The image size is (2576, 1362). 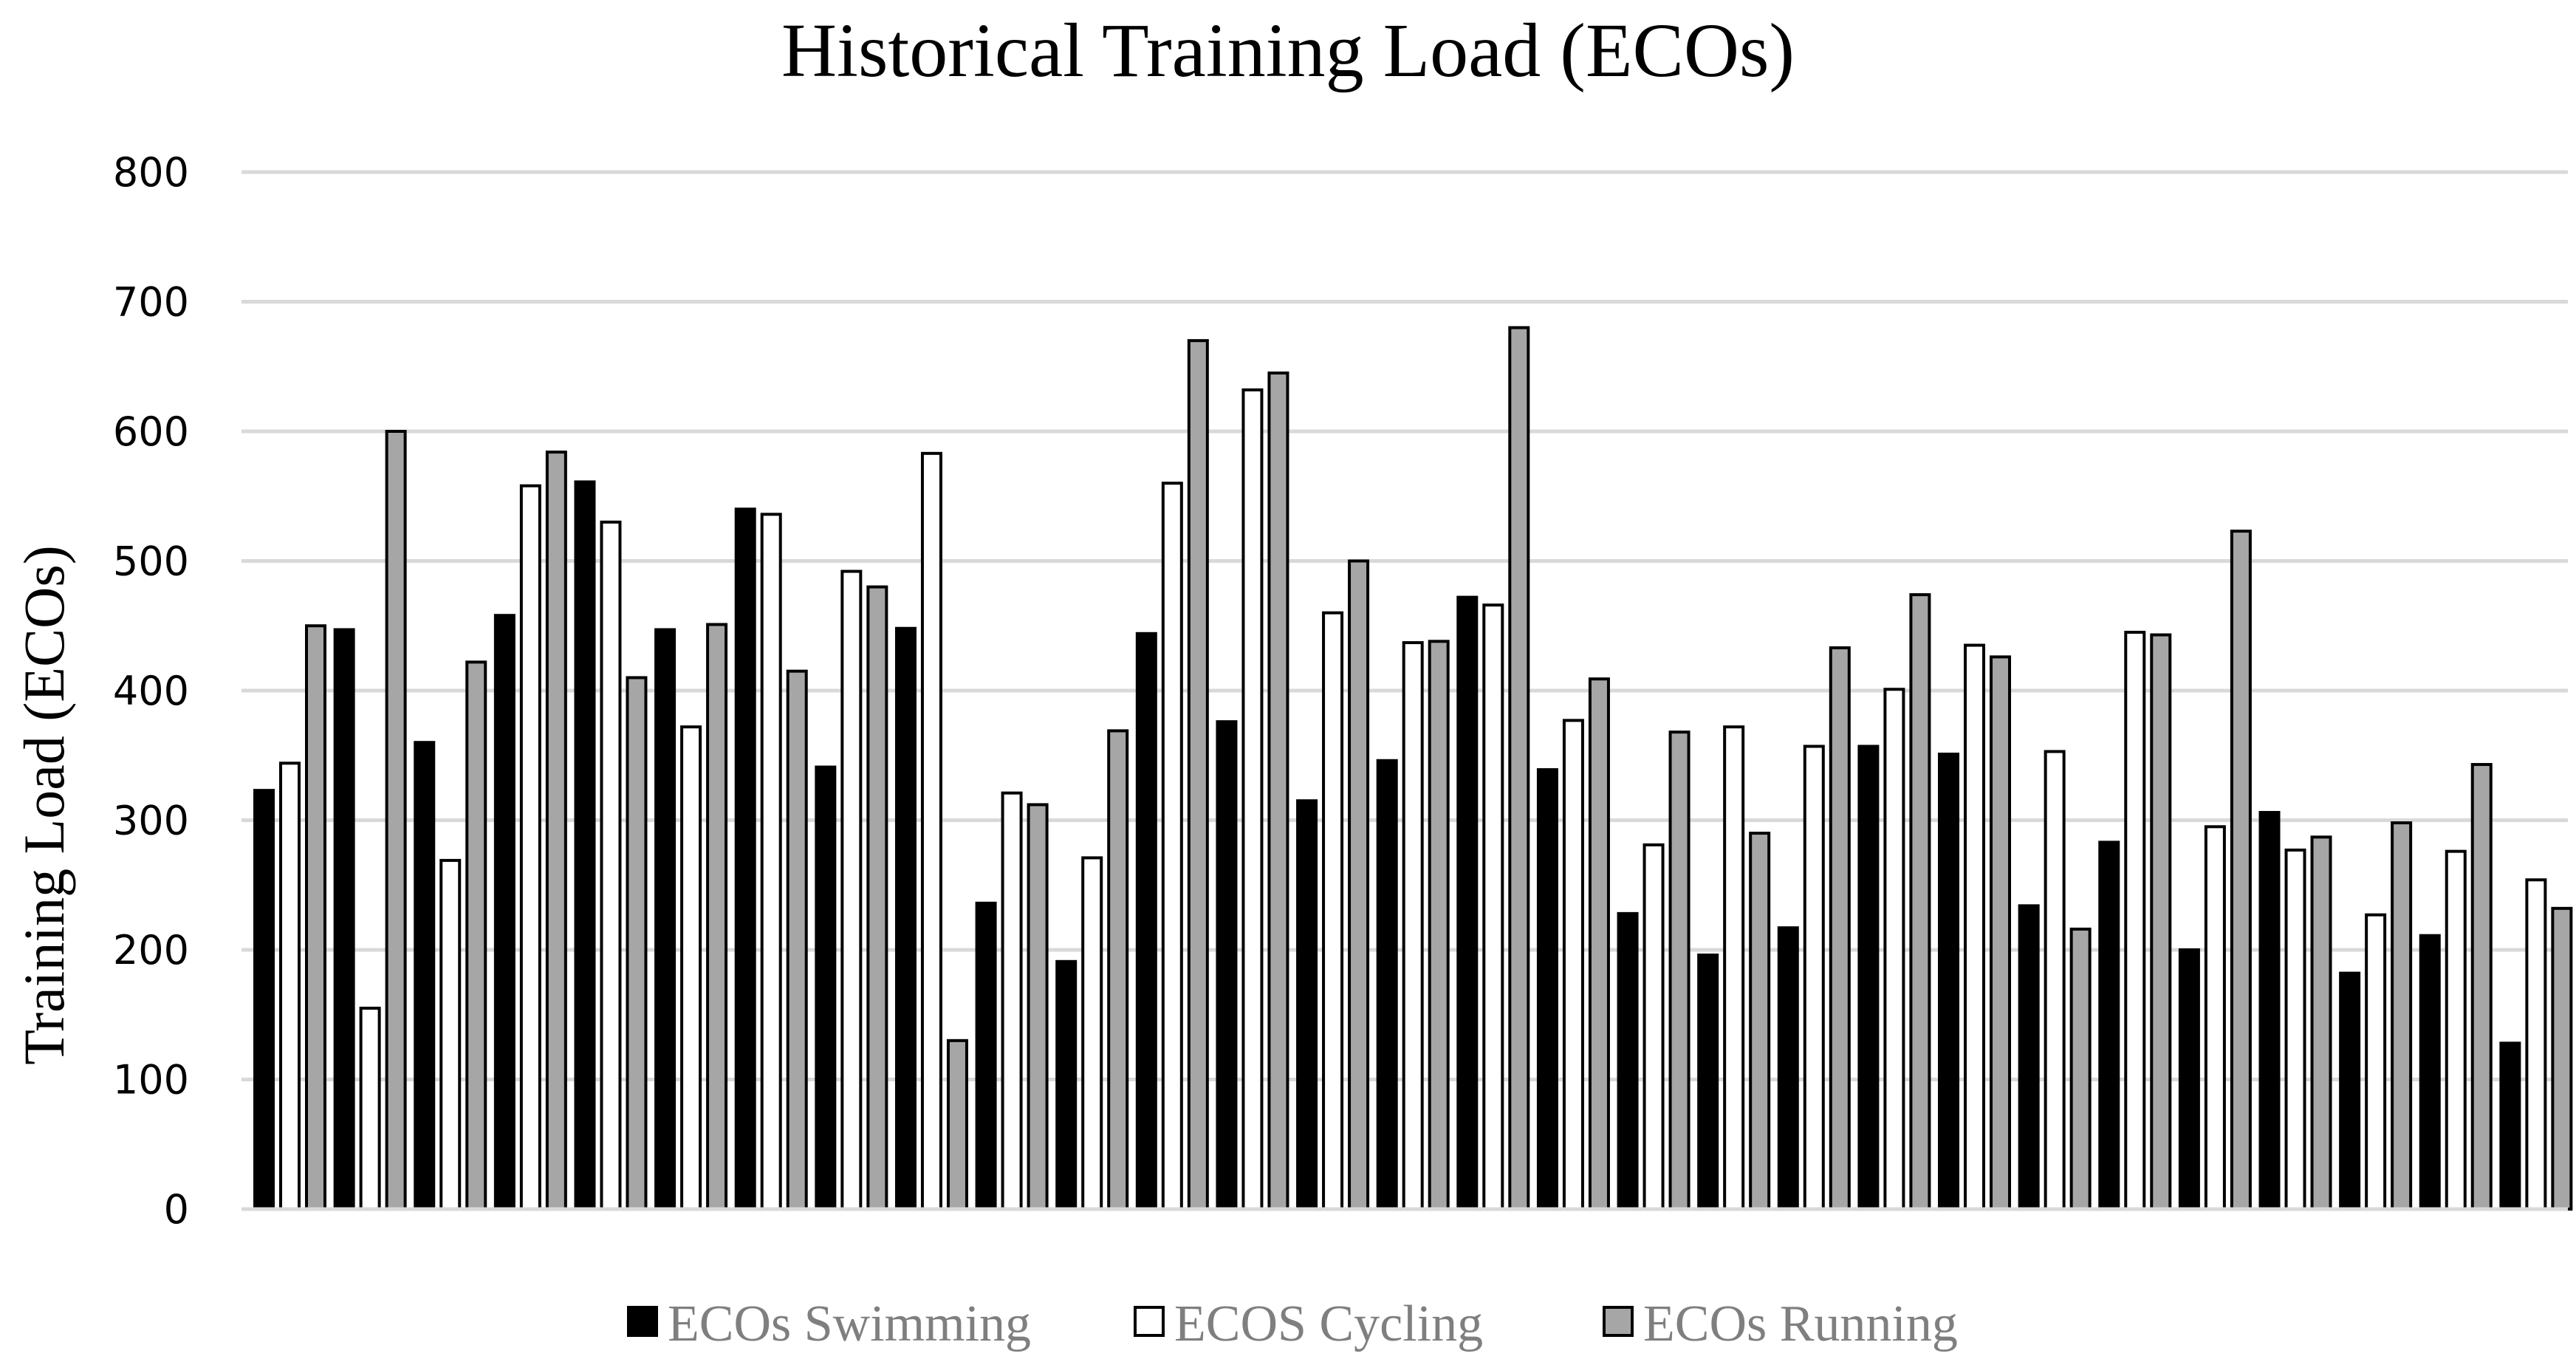 I want to click on chart-title: Historical Training Load (ECOs), so click(x=1288, y=50).